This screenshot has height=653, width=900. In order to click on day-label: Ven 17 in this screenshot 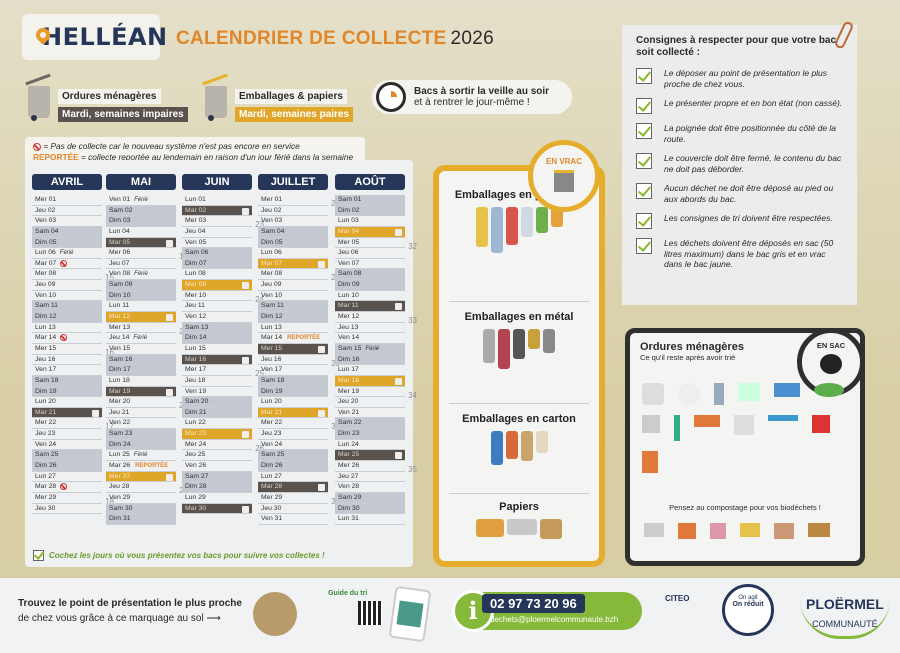, I will do `click(46, 370)`.